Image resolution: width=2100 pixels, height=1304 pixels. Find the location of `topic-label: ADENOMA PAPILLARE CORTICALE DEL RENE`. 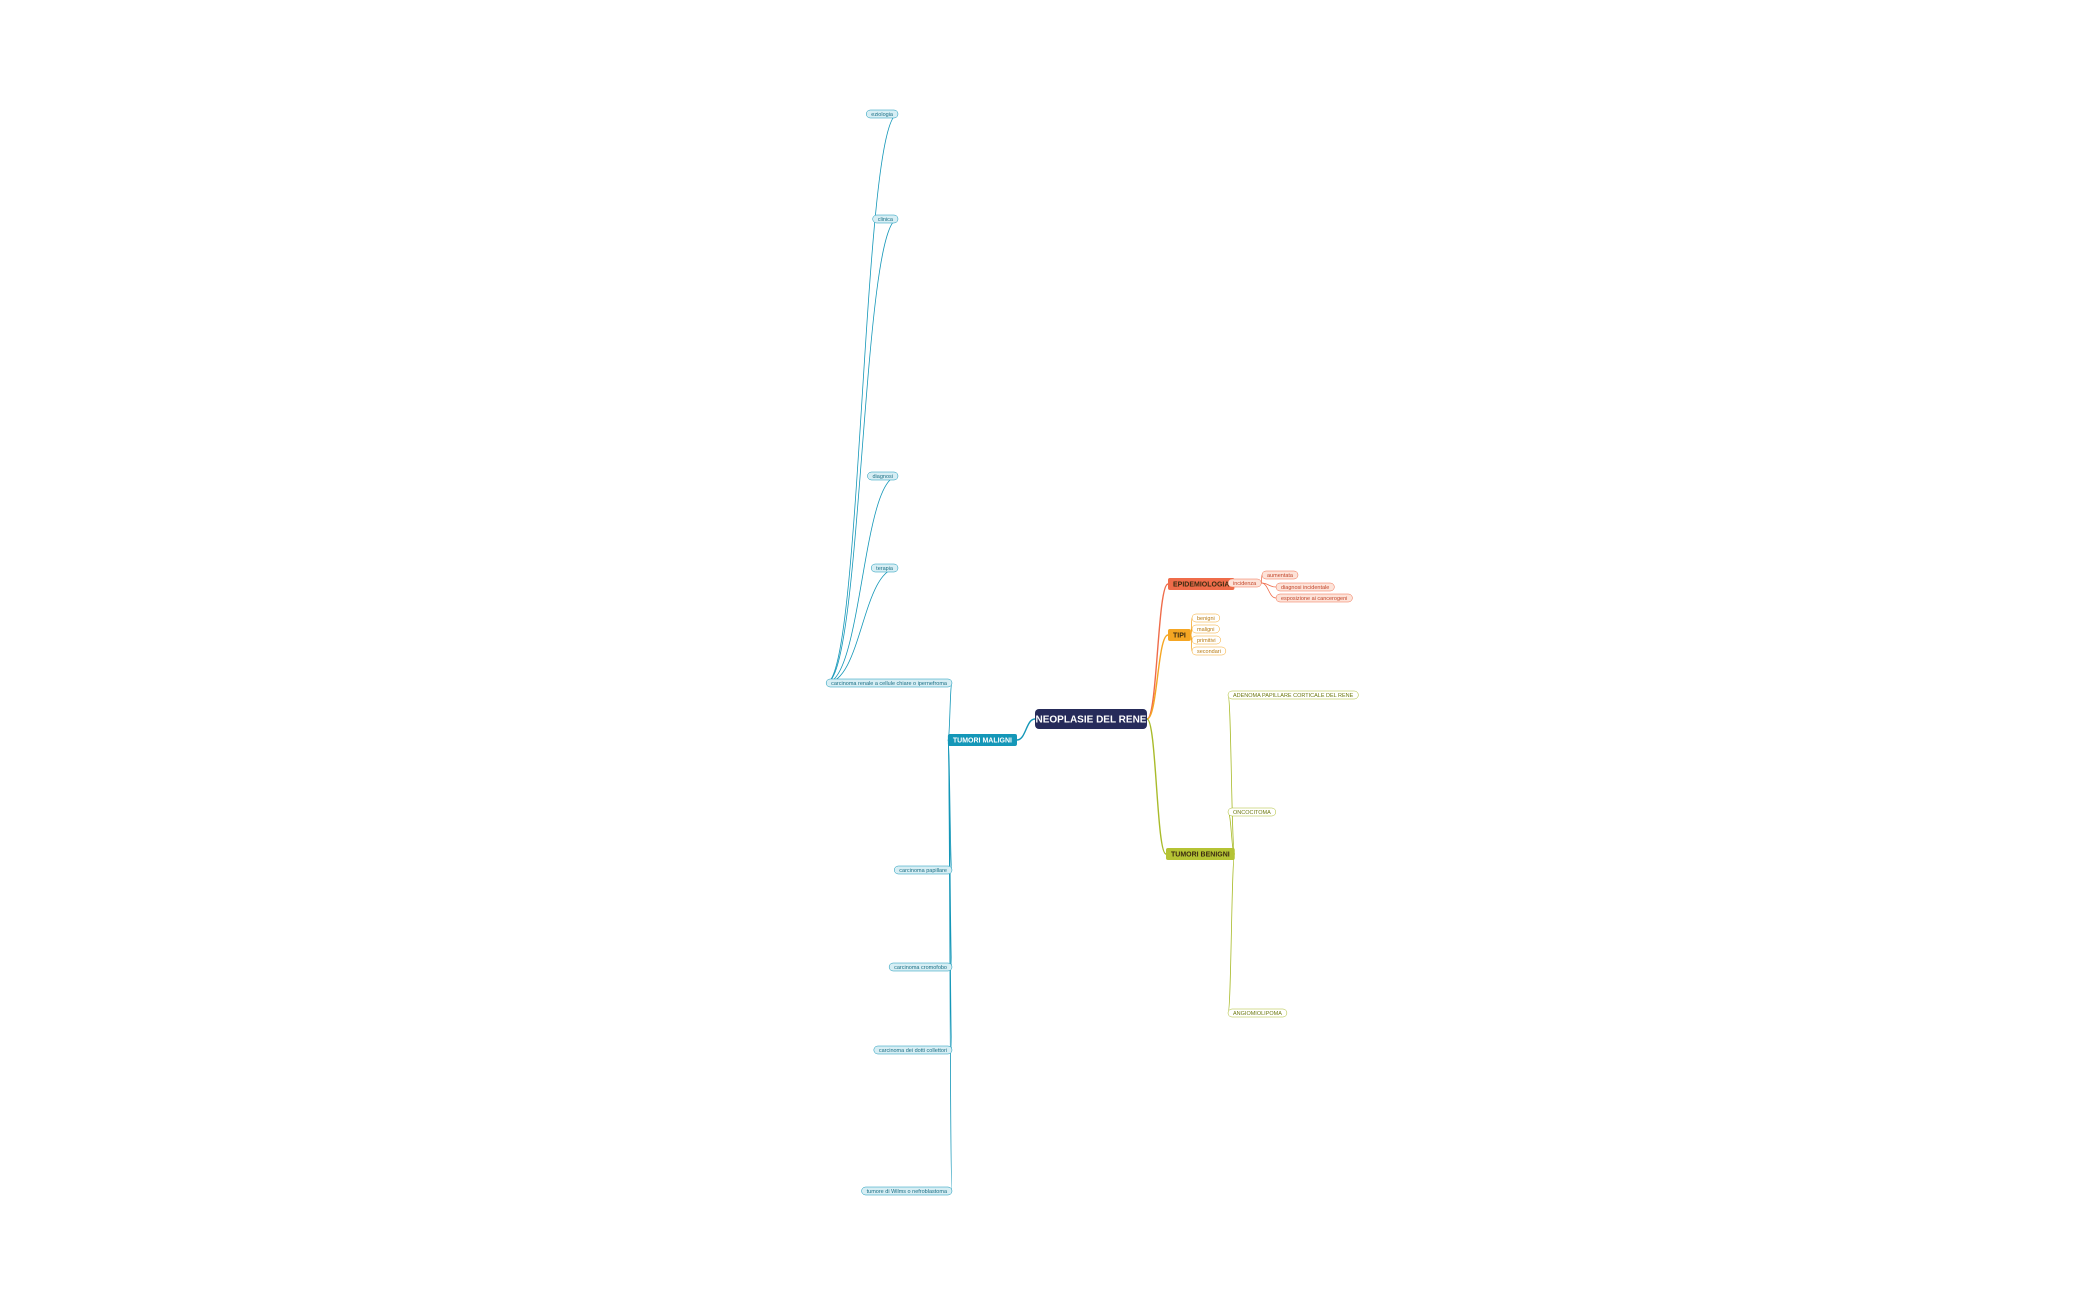

topic-label: ADENOMA PAPILLARE CORTICALE DEL RENE is located at coordinates (1293, 696).